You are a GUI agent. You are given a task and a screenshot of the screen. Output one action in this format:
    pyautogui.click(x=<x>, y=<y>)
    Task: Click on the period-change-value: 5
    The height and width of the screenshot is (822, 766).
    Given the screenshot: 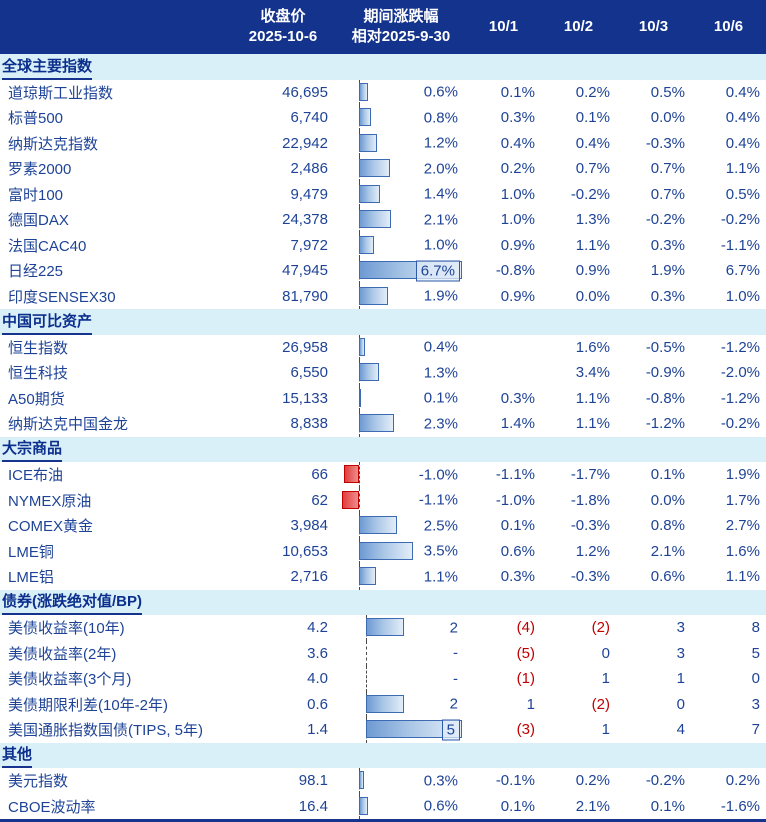 What is the action you would take?
    pyautogui.click(x=450, y=730)
    